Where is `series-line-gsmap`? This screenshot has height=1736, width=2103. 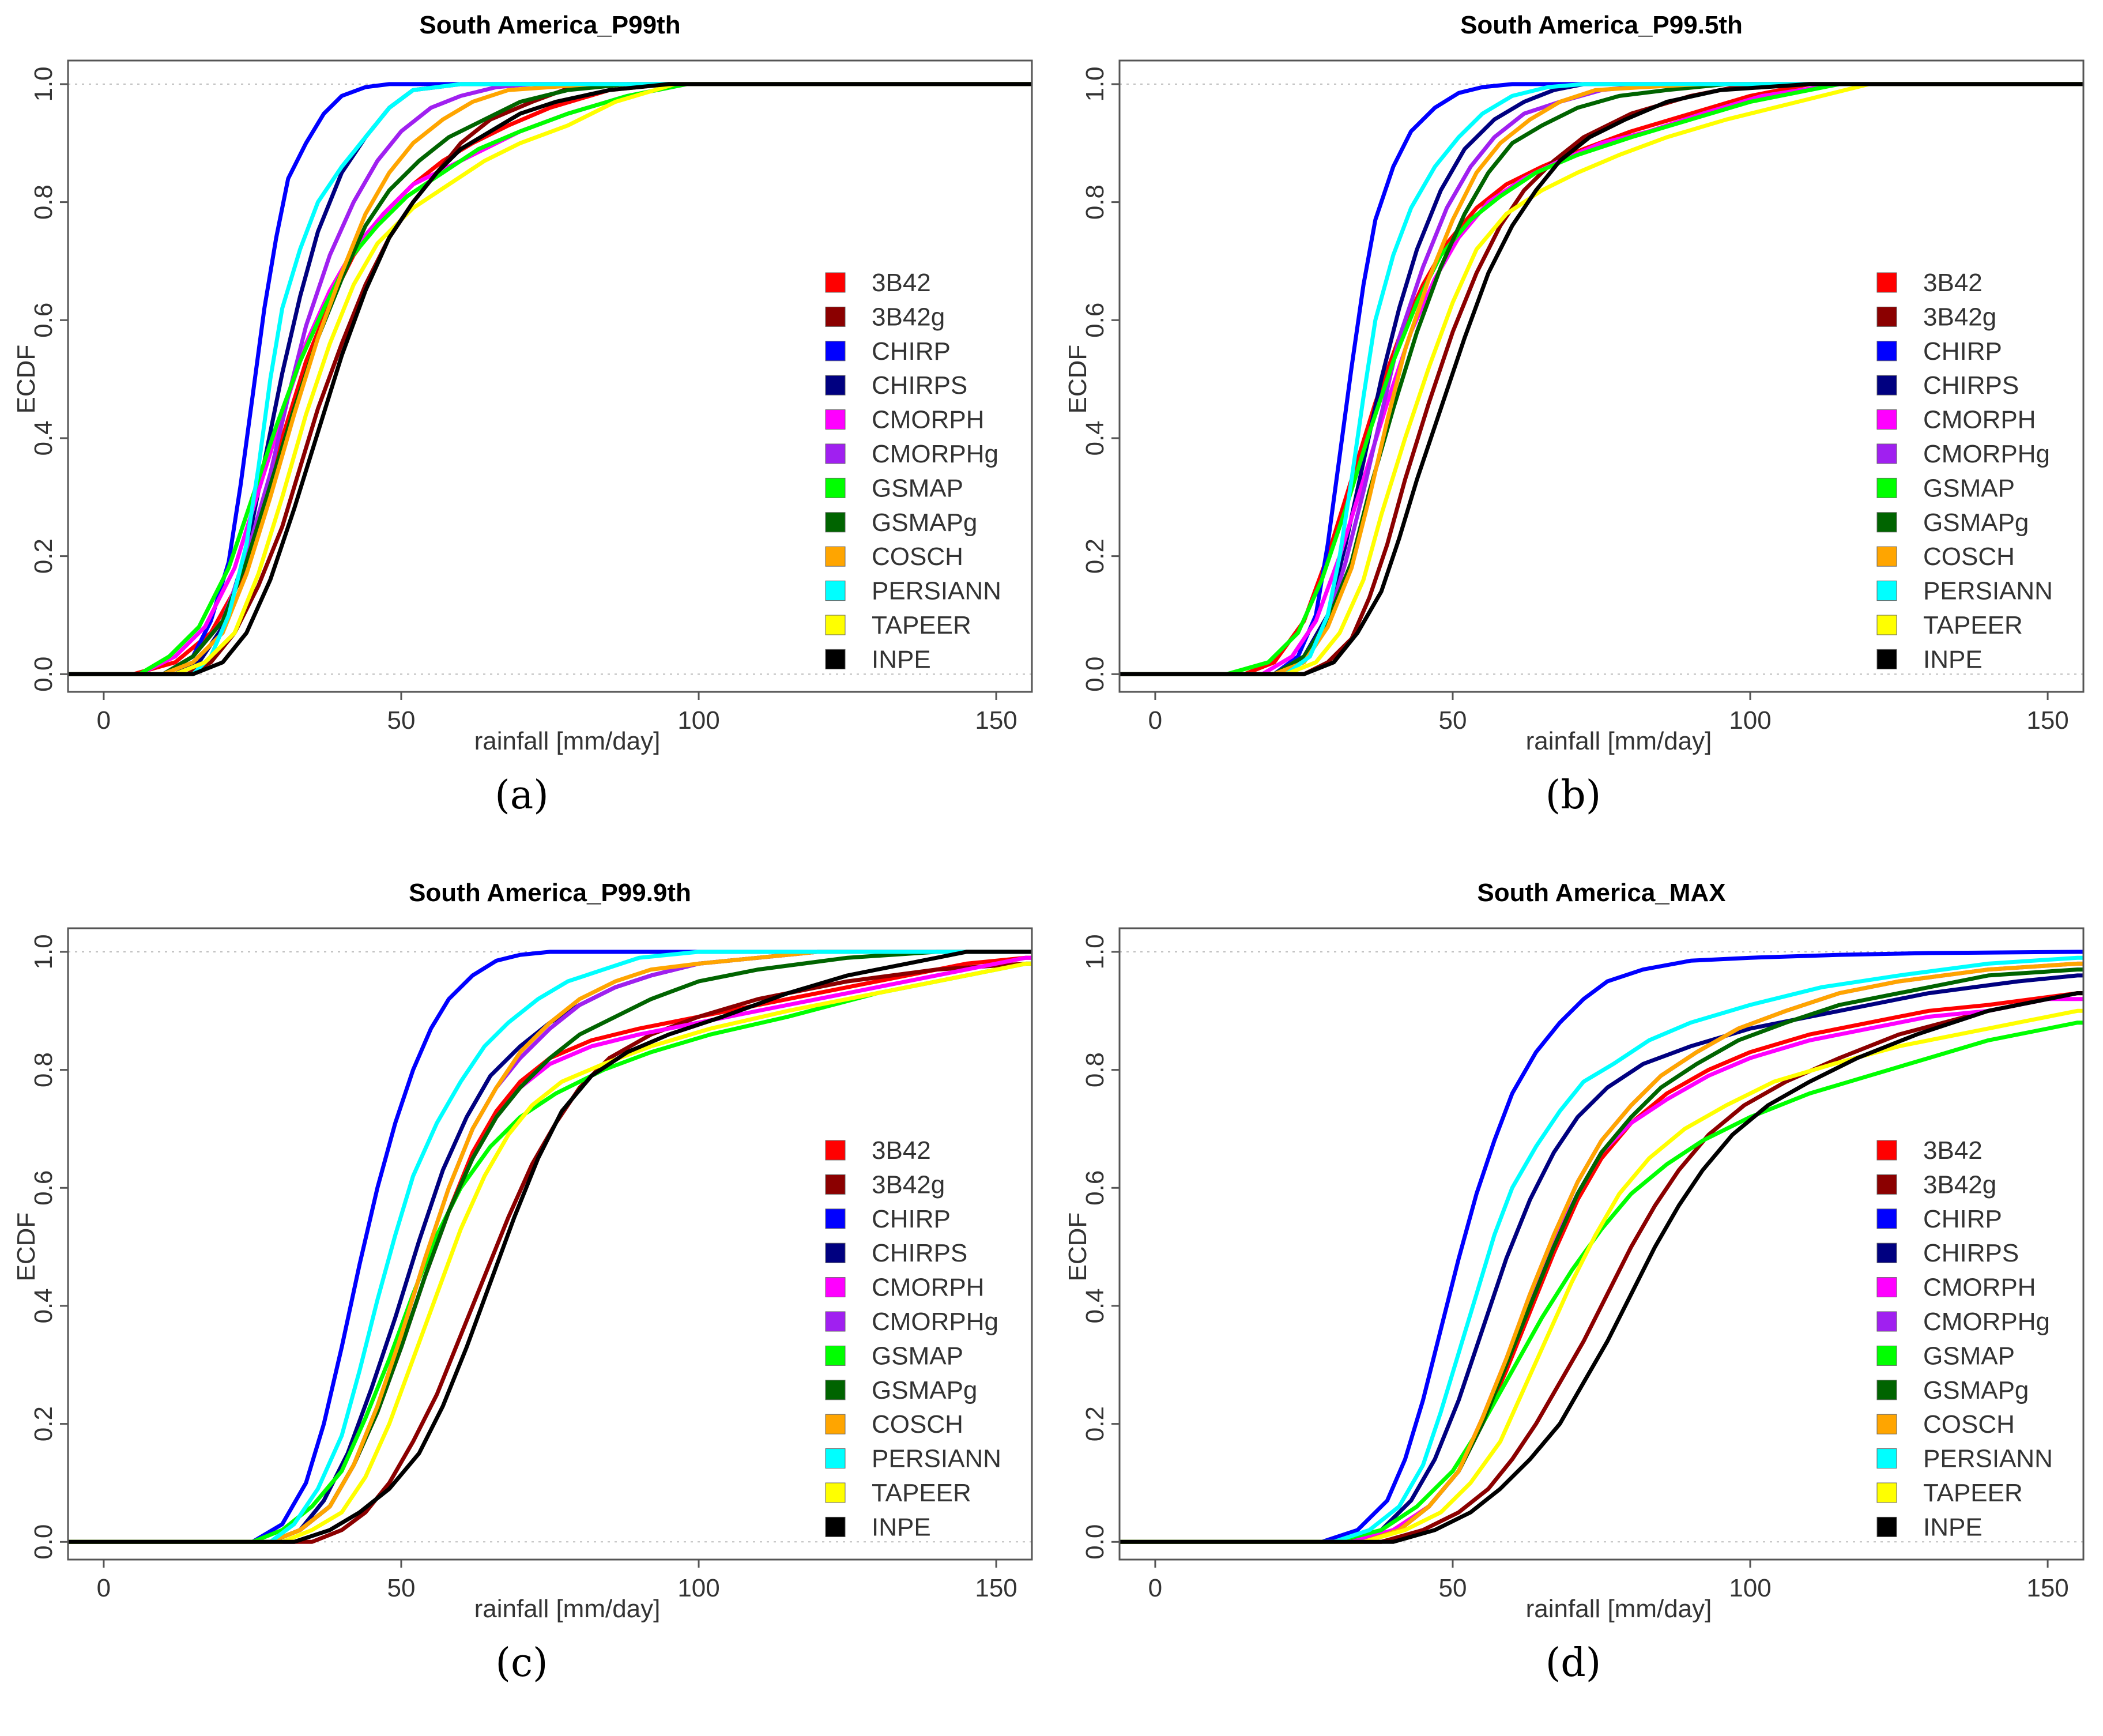 series-line-gsmap is located at coordinates (1601, 1282).